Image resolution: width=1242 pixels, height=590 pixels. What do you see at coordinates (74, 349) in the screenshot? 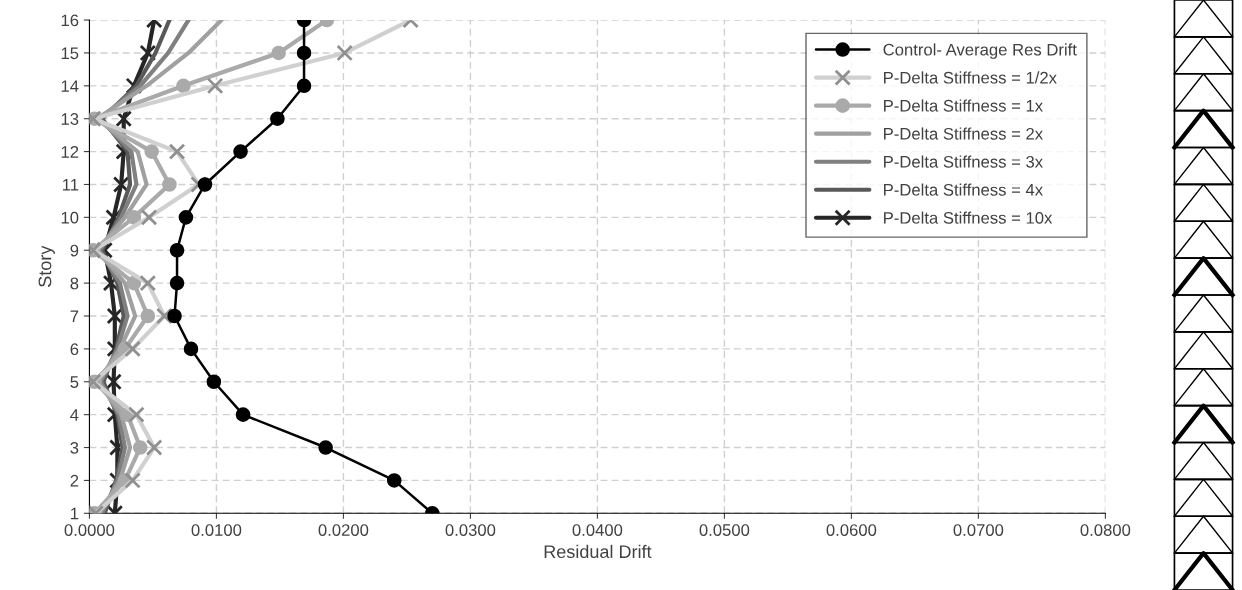
I see `y-tick-label: 6` at bounding box center [74, 349].